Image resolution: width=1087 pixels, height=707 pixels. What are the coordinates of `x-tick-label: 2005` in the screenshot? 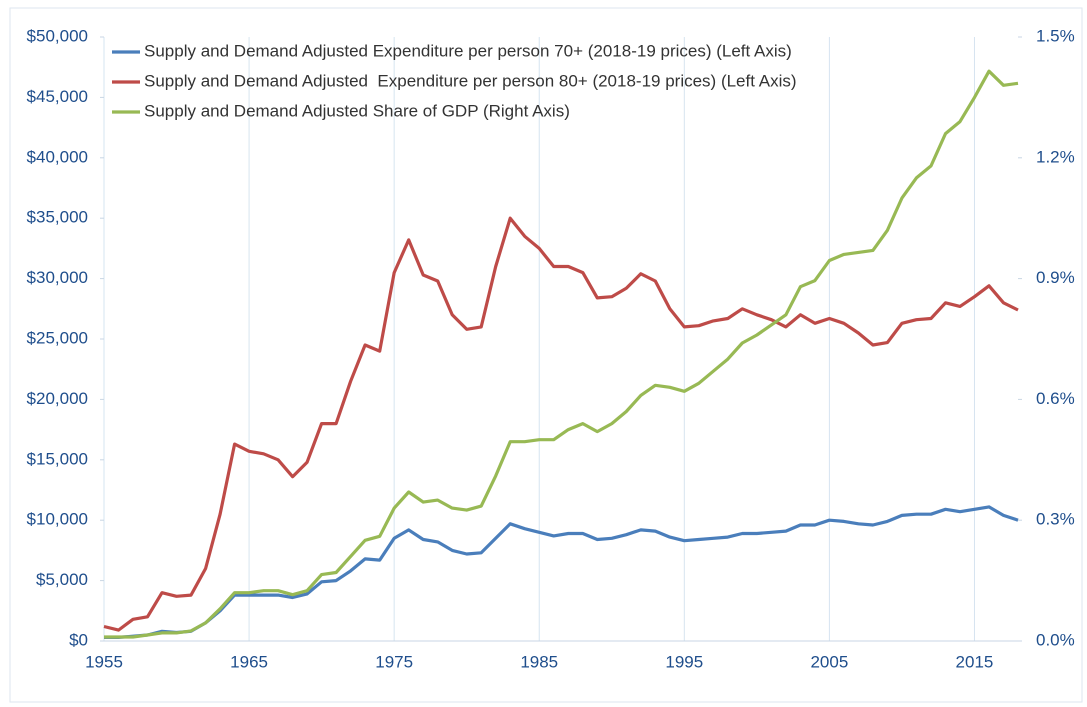 It's located at (829, 661).